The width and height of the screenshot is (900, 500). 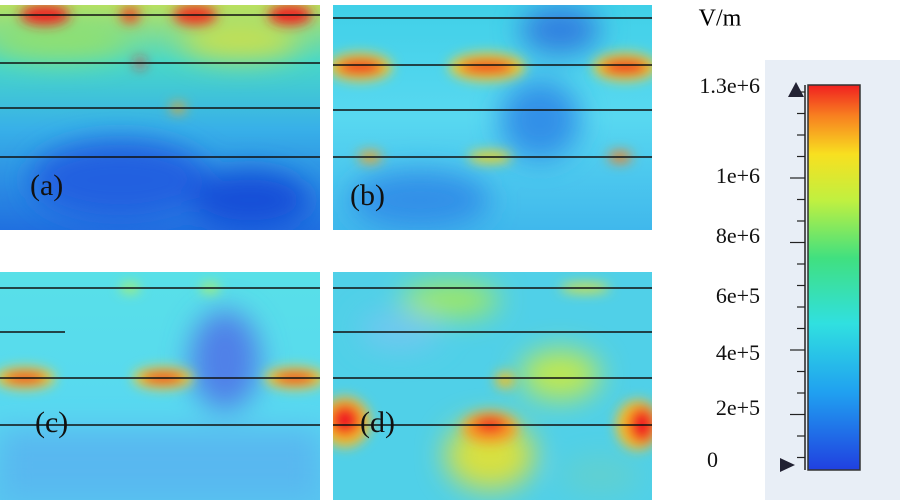 What do you see at coordinates (729, 85) in the screenshot?
I see `colorbar-tick-label: 1.3e+6` at bounding box center [729, 85].